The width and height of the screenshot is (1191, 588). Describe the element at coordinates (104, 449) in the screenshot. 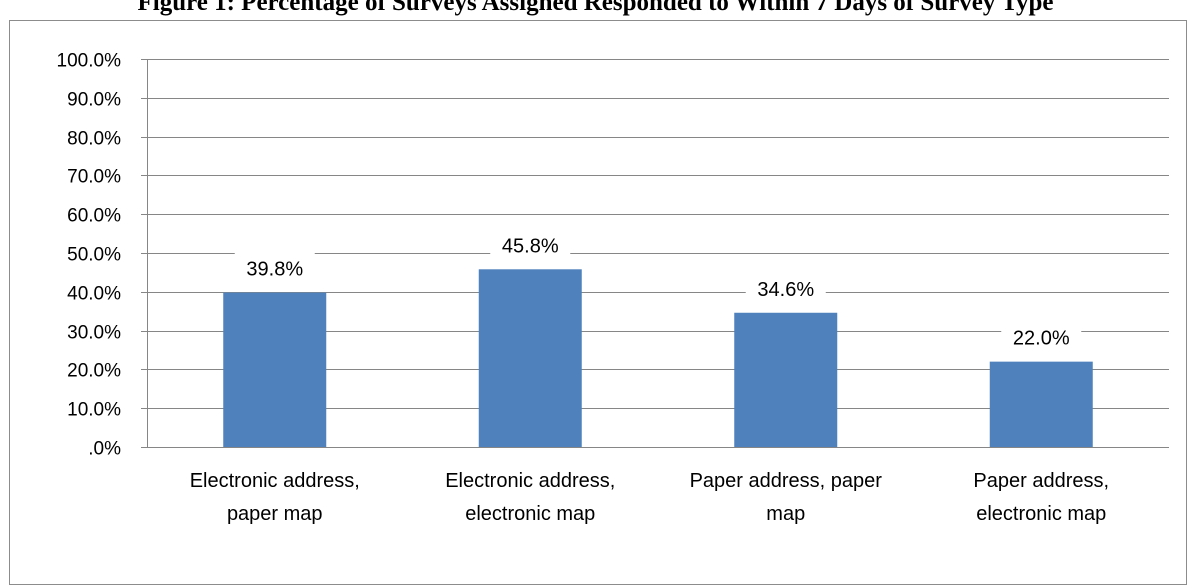

I see `y-tick-label: .0%` at that location.